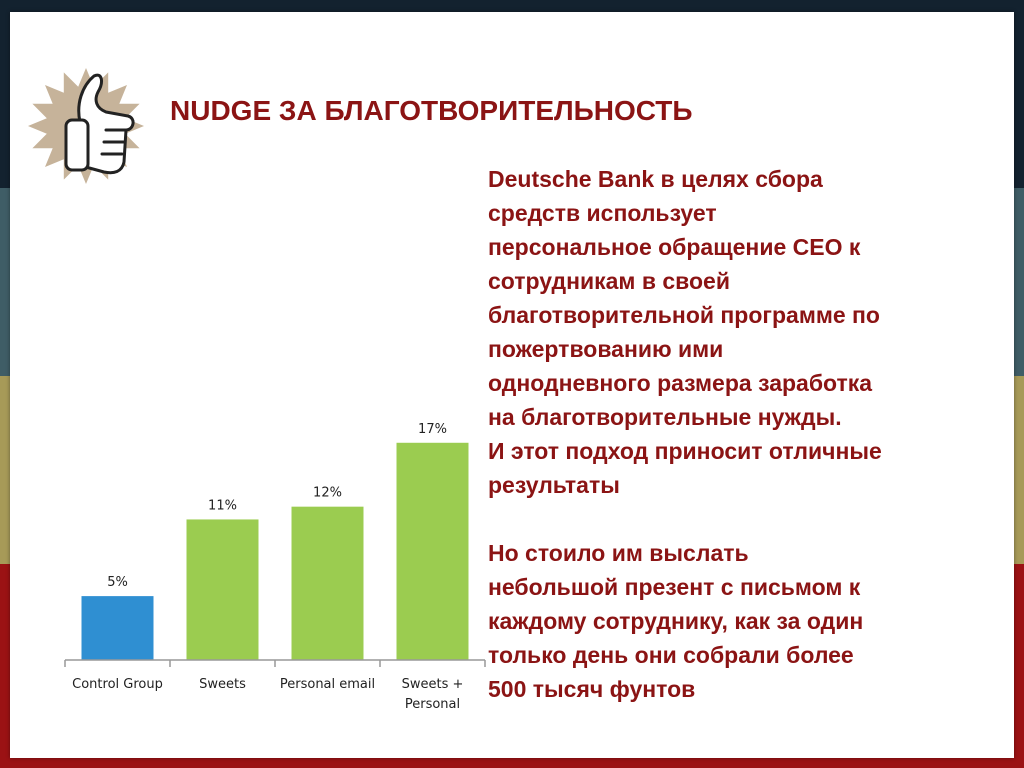  I want to click on description-line: Deutsche Bank в целях сбора, so click(655, 179).